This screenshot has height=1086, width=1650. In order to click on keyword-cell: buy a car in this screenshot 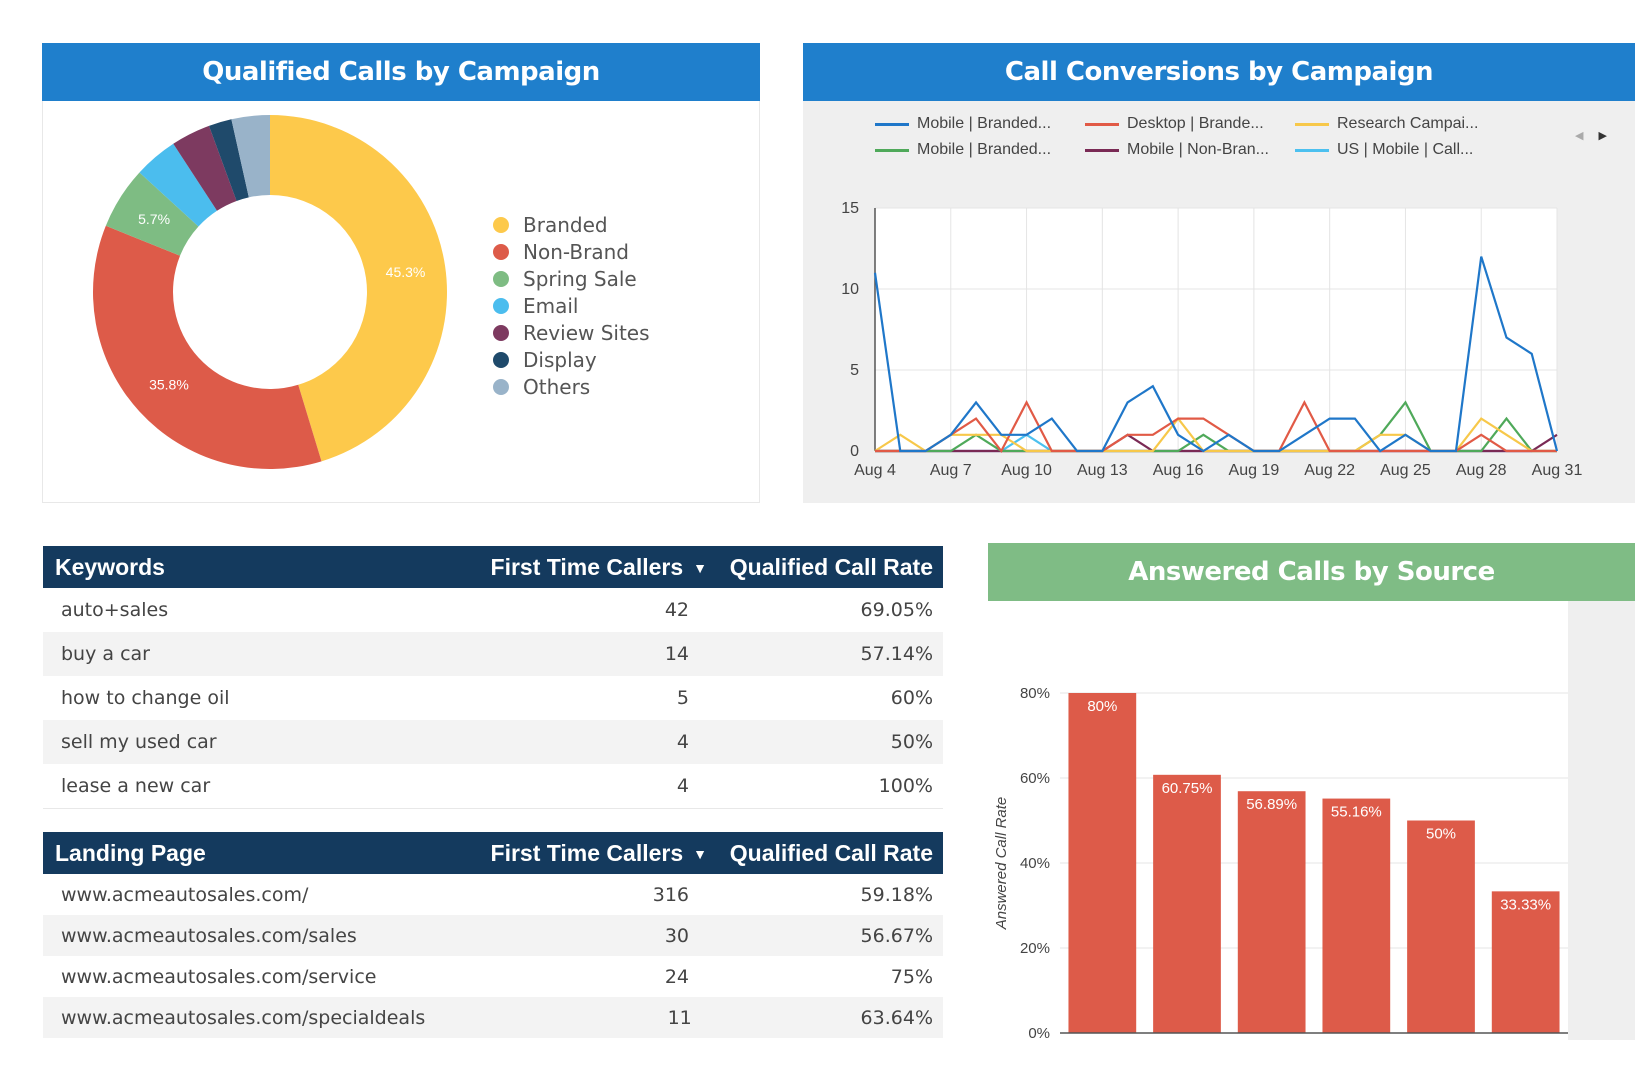, I will do `click(105, 654)`.